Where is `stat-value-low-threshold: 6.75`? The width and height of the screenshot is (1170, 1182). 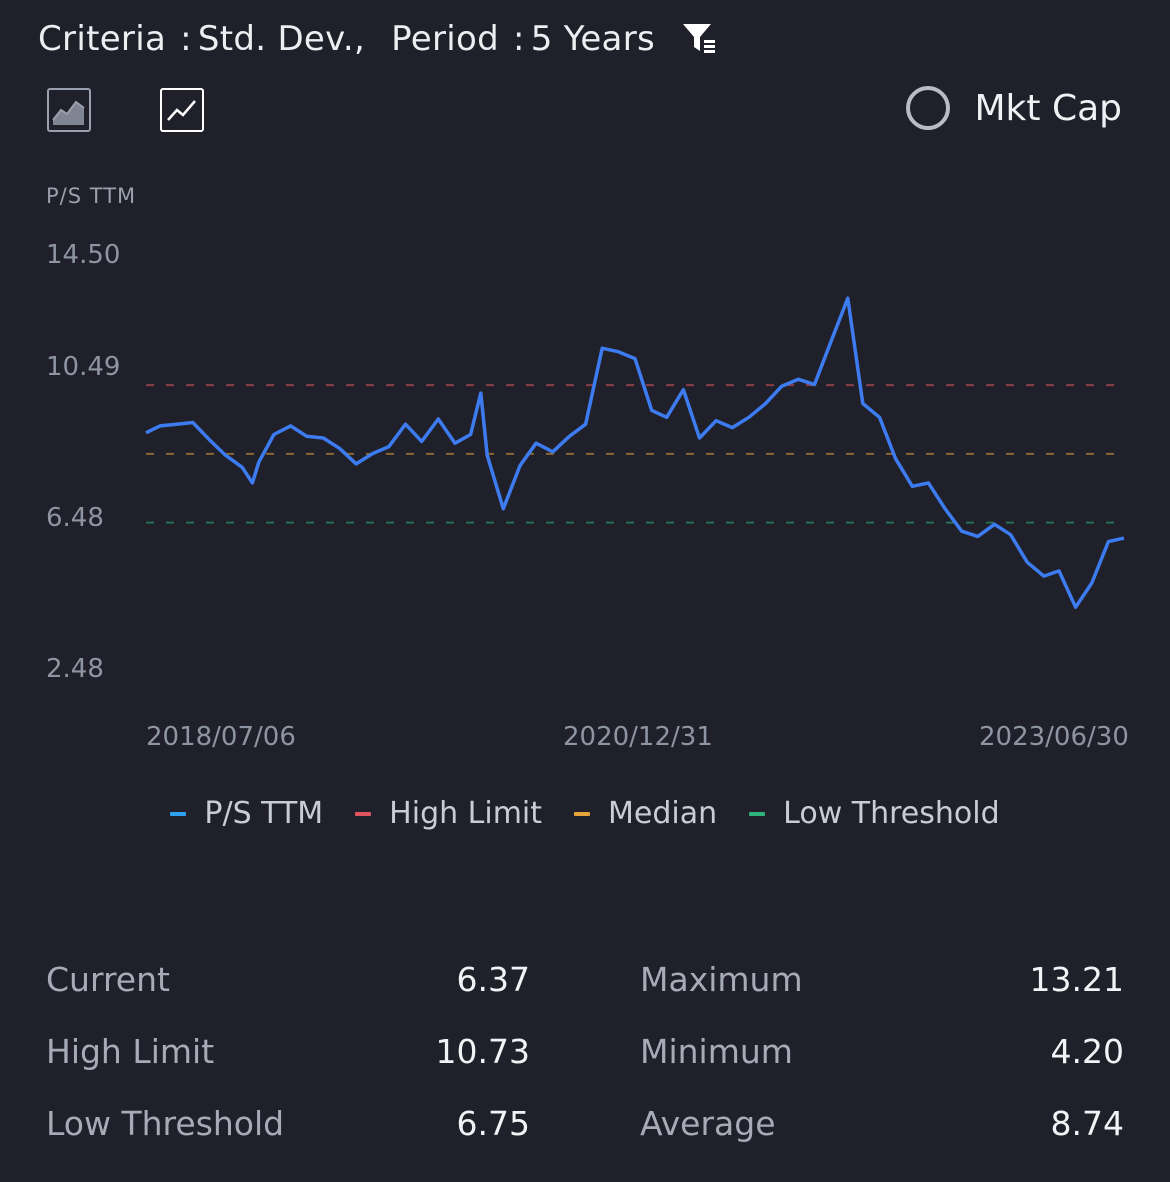
stat-value-low-threshold: 6.75 is located at coordinates (493, 1123).